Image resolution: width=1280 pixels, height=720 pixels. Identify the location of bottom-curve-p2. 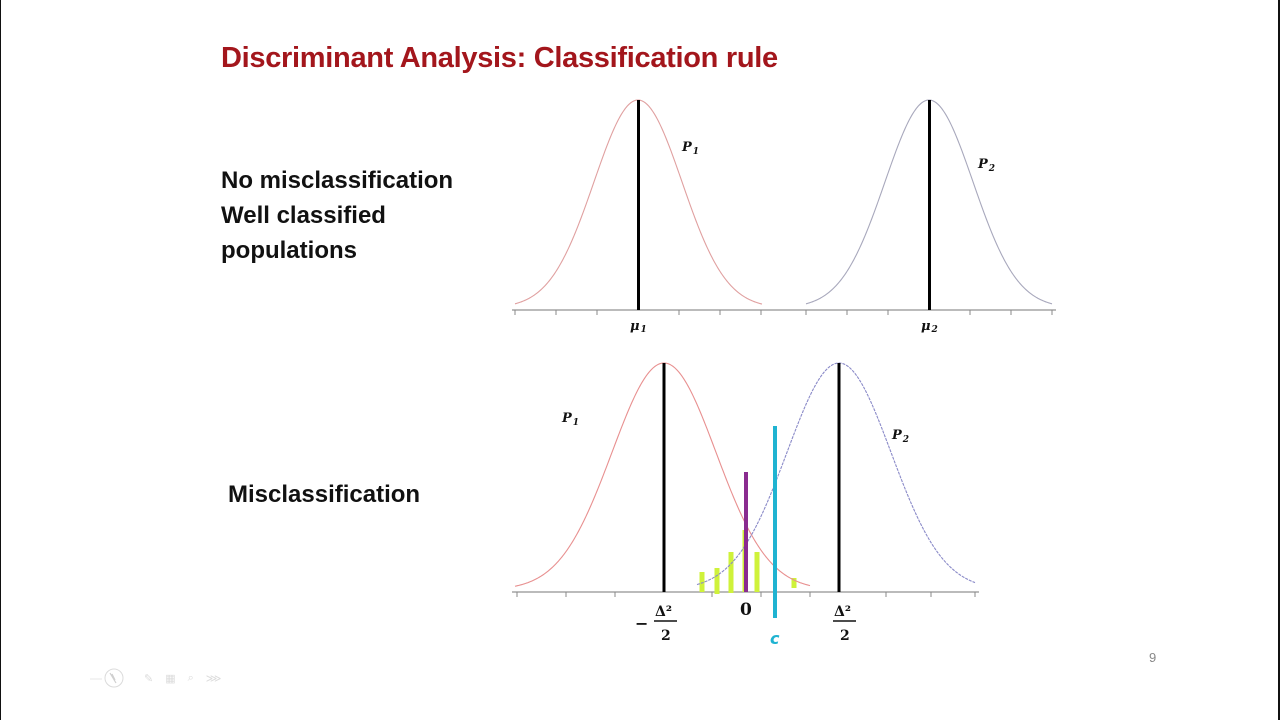
(836, 474).